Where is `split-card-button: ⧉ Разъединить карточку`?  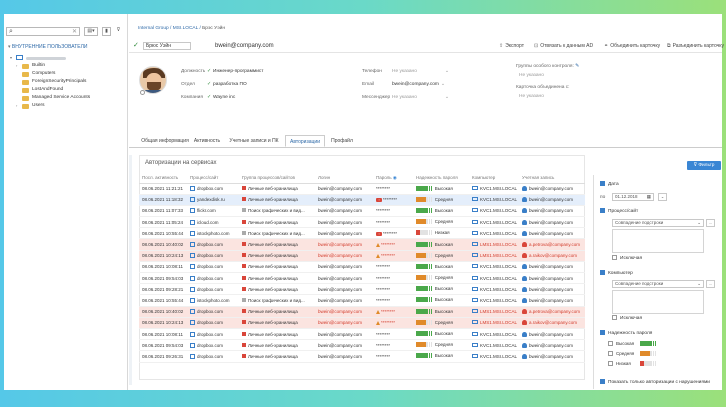
split-card-button: ⧉ Разъединить карточку is located at coordinates (696, 46).